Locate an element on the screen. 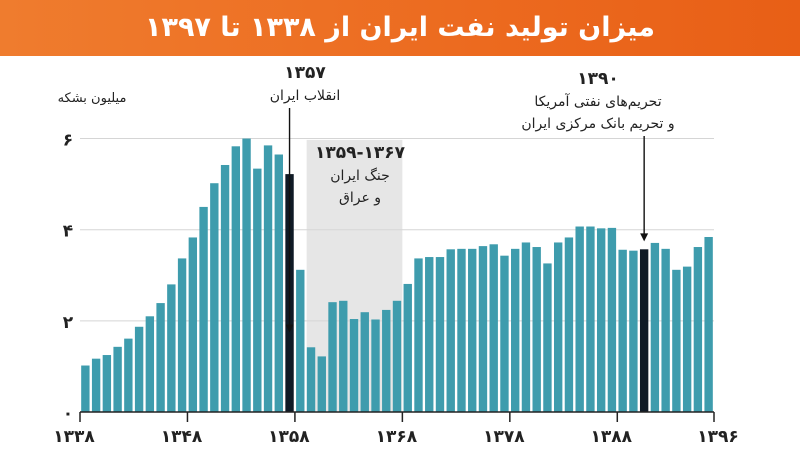 The image size is (800, 458). x-tick-label: ۱۳۶۸ is located at coordinates (397, 437).